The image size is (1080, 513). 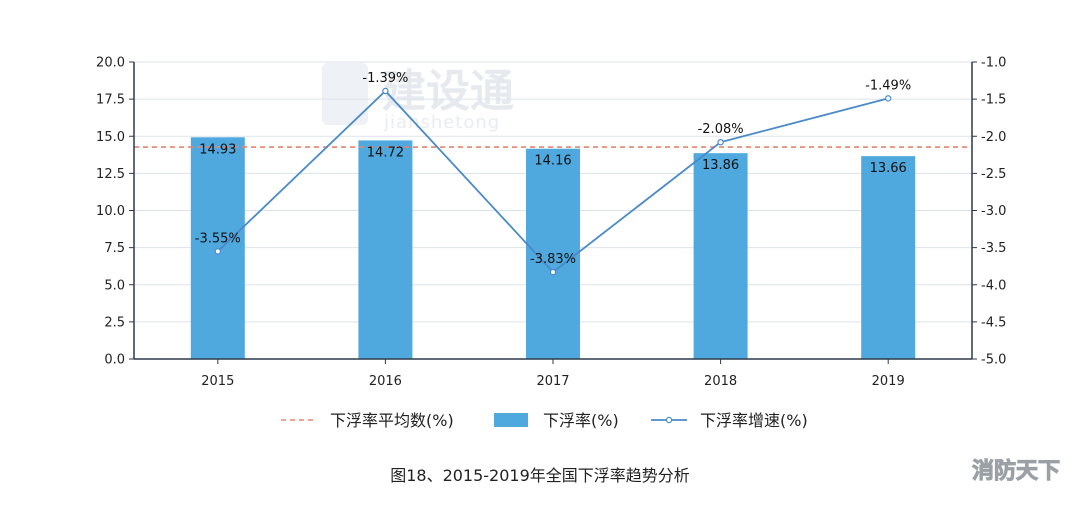 I want to click on legend-average-label: 下浮率平均数(%), so click(x=392, y=420).